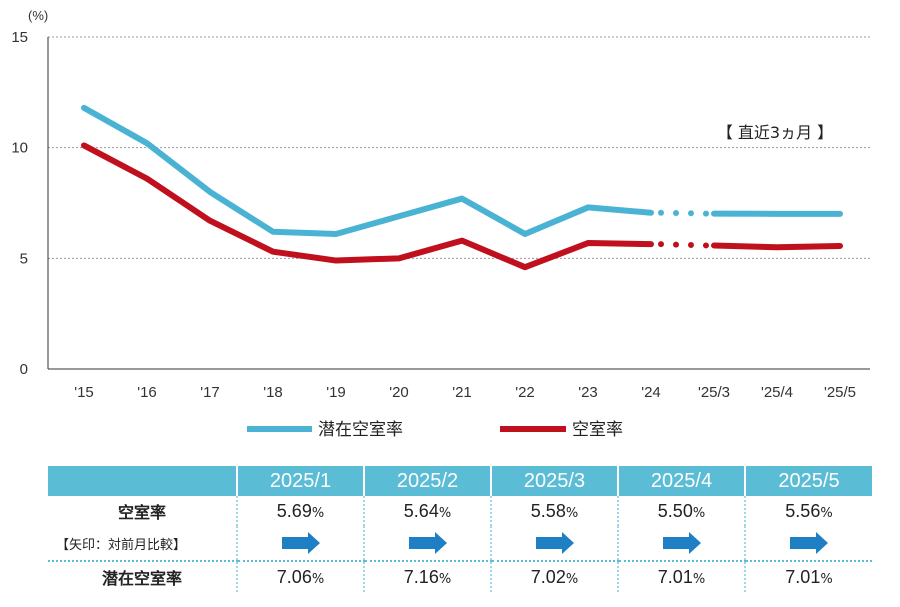  Describe the element at coordinates (427, 576) in the screenshot. I see `table-cell: 7.16%` at that location.